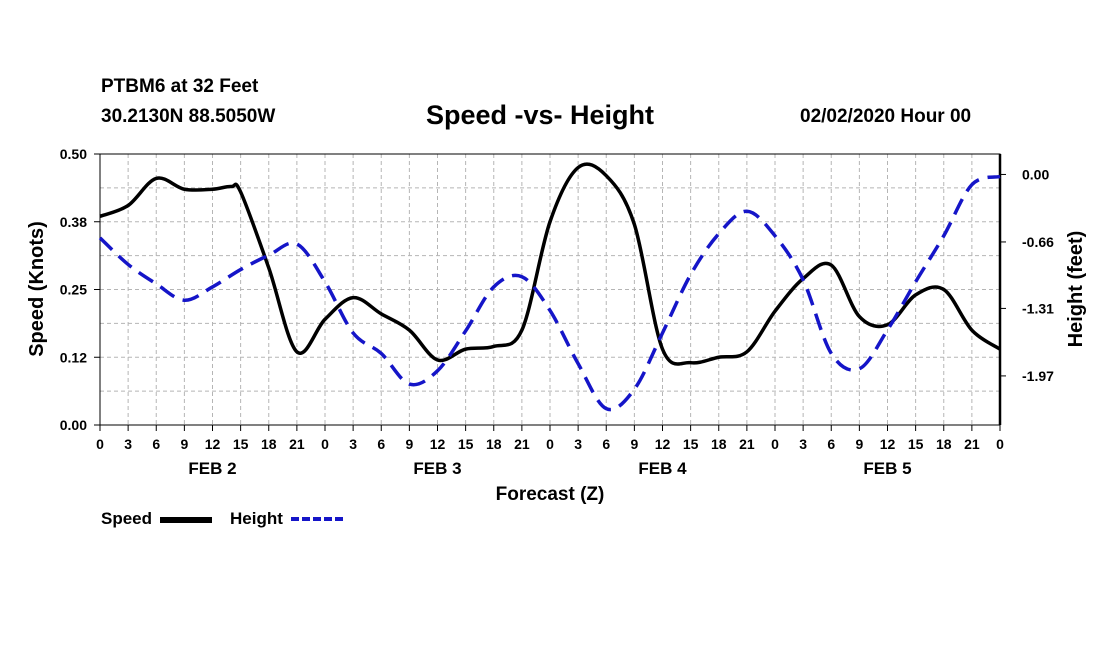  Describe the element at coordinates (188, 116) in the screenshot. I see `coordinates-label: 30.2130N 88.5050W` at that location.